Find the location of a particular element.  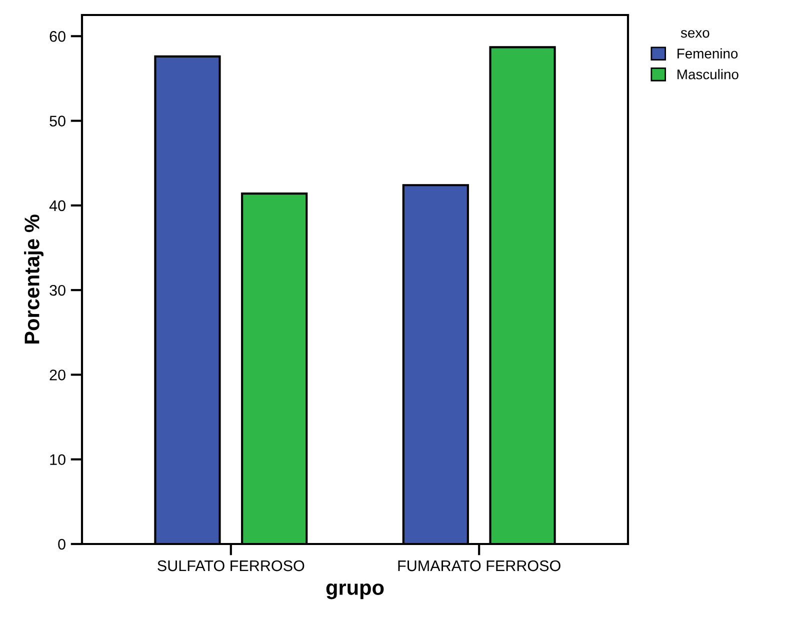

legend-label: Masculino is located at coordinates (708, 74).